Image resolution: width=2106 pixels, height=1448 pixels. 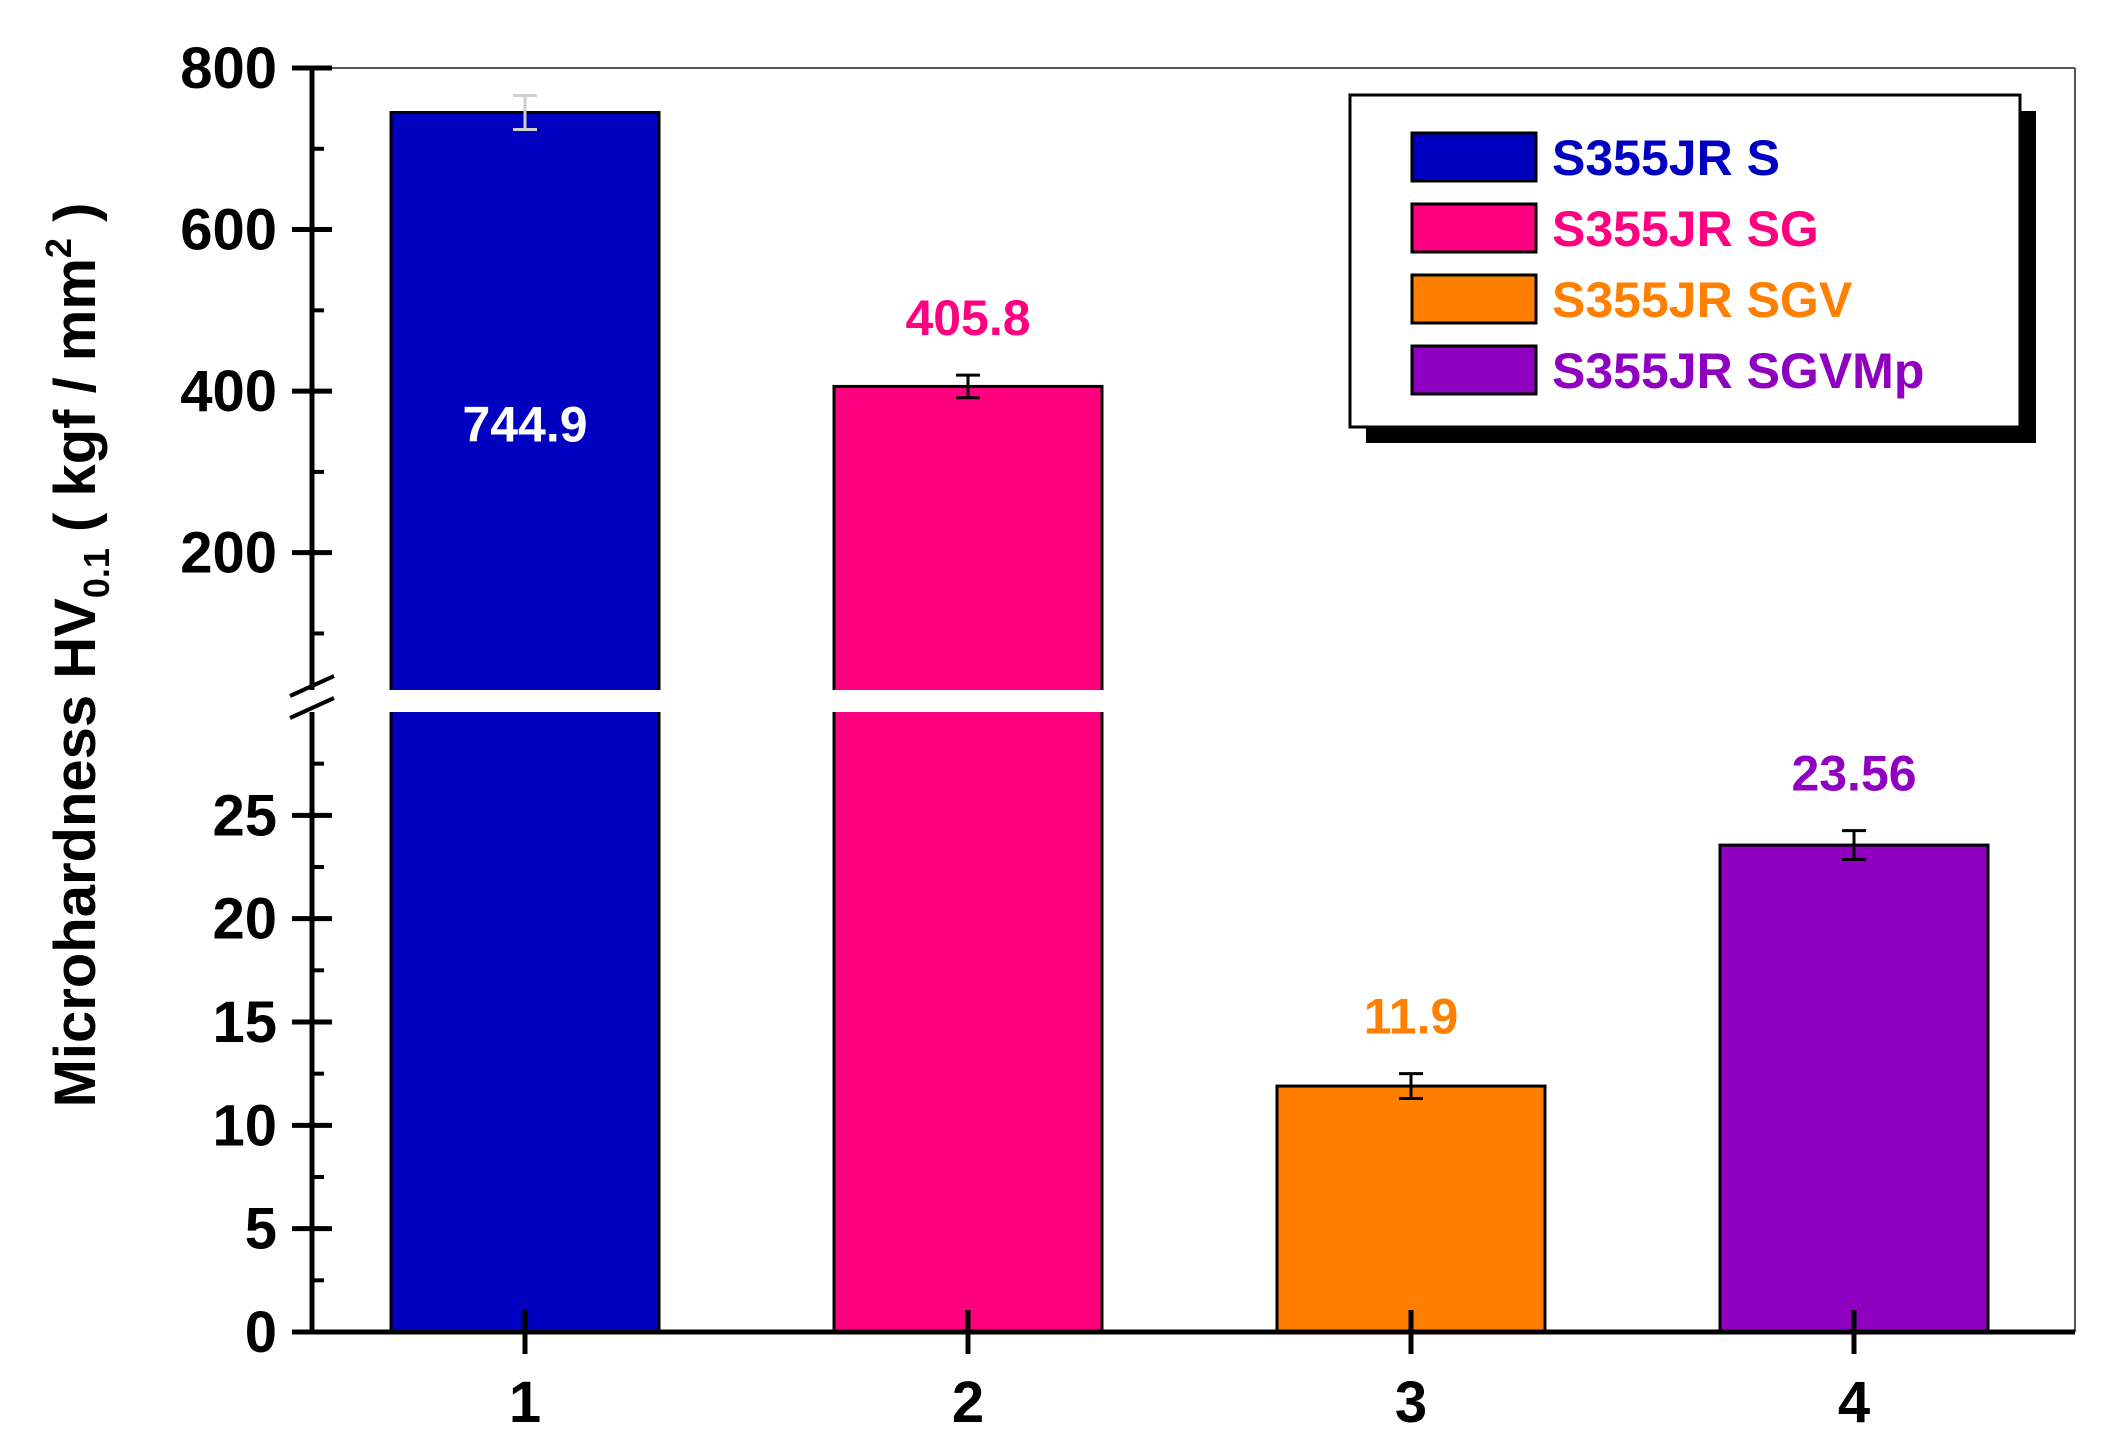 What do you see at coordinates (1853, 774) in the screenshot?
I see `value-label-4: 23.56` at bounding box center [1853, 774].